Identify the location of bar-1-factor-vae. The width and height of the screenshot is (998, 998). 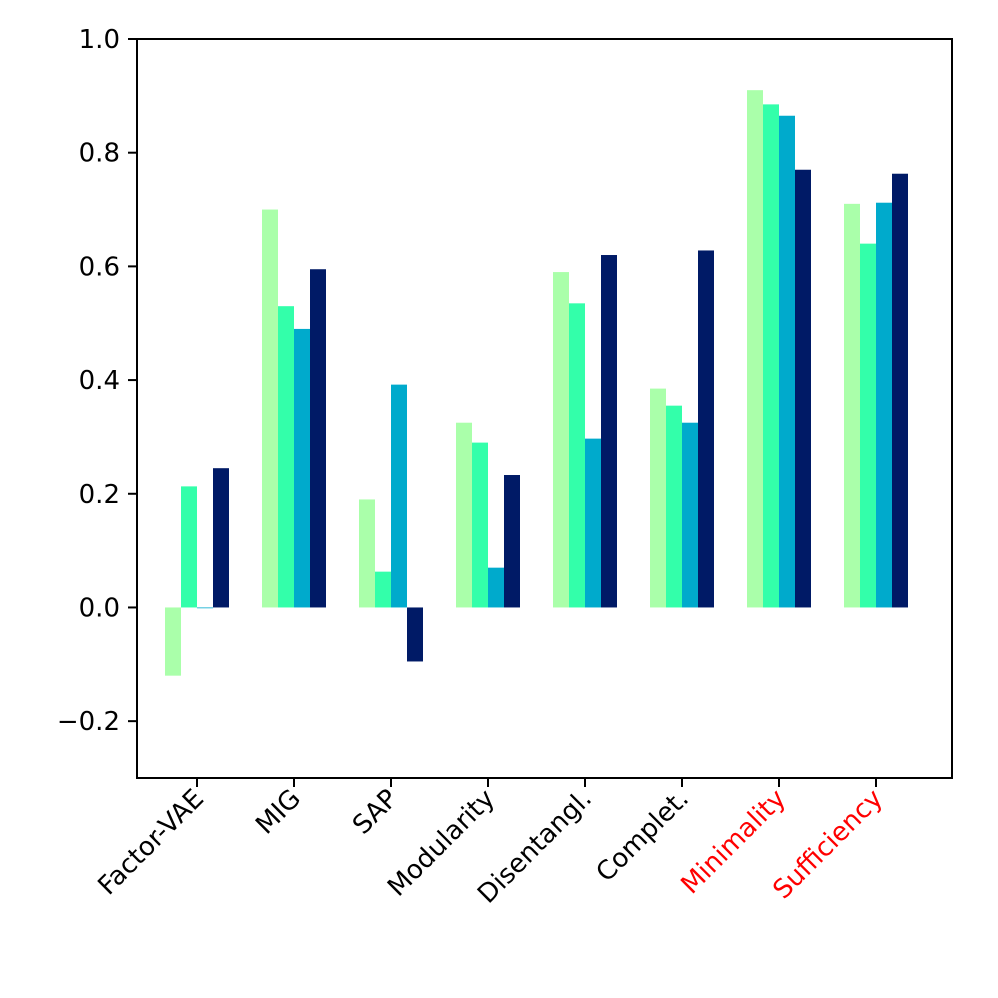
(173, 641).